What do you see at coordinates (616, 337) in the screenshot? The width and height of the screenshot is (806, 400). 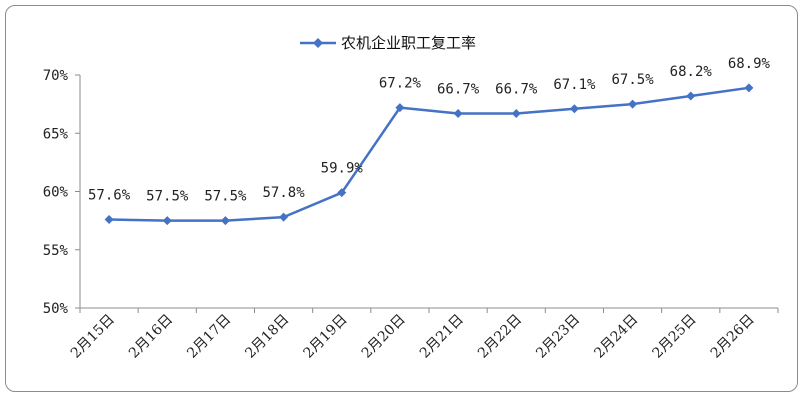 I see `x-tick-label: 2月24日` at bounding box center [616, 337].